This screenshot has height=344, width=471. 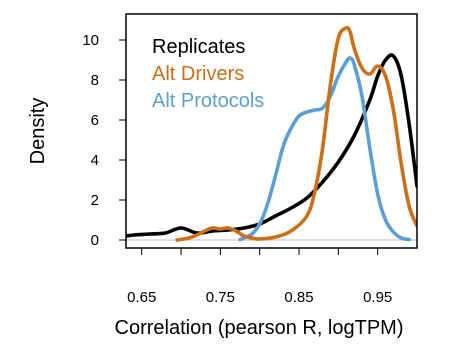 What do you see at coordinates (95, 160) in the screenshot?
I see `y-tick-label: 4` at bounding box center [95, 160].